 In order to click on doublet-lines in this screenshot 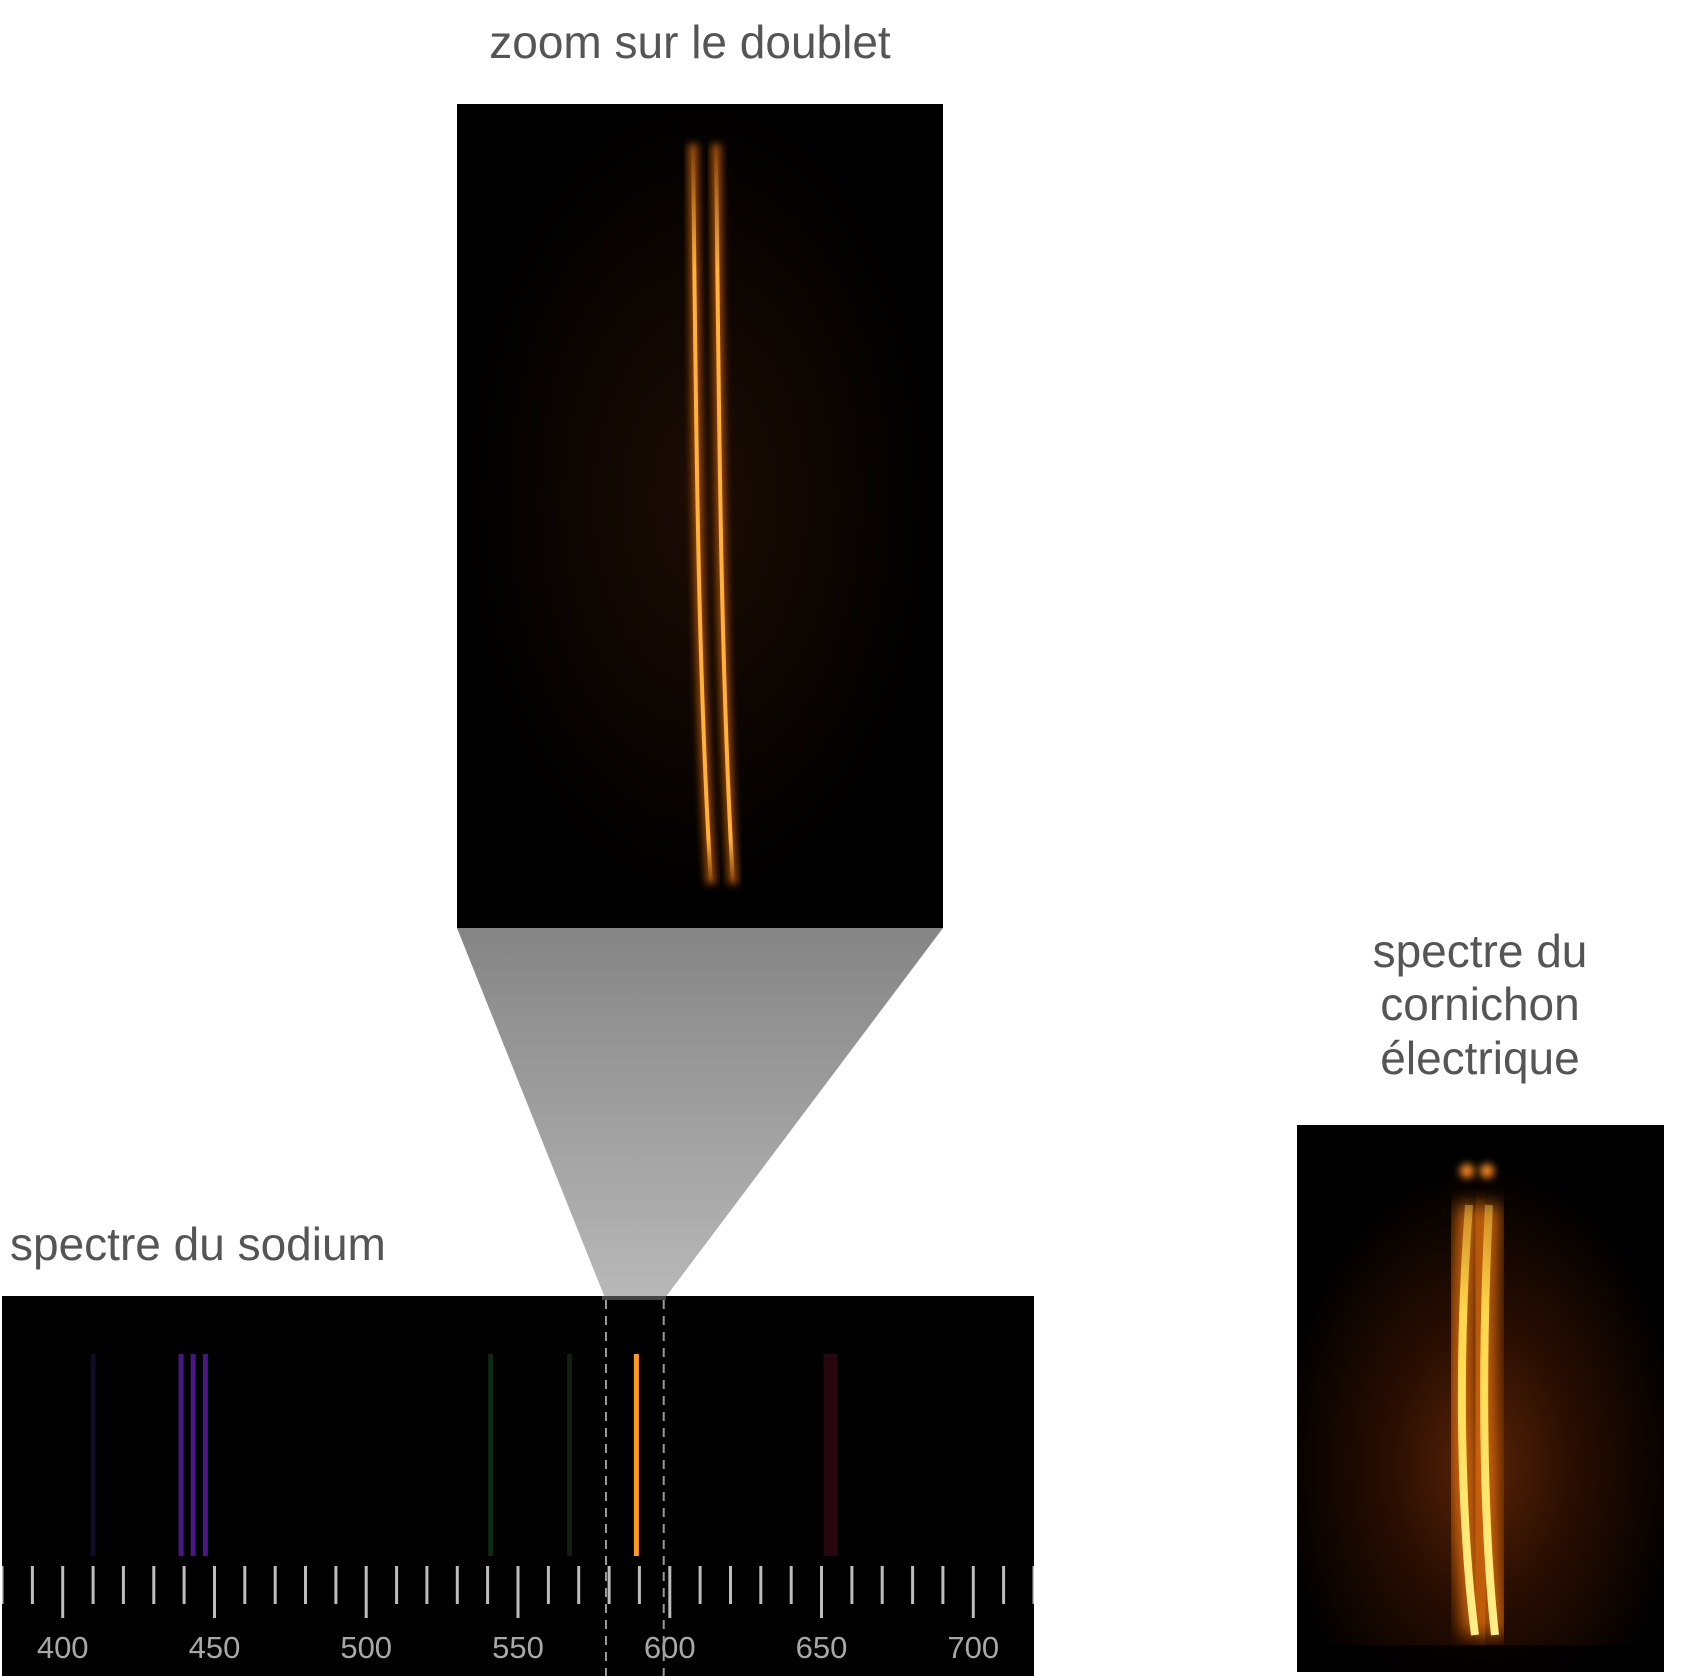, I will do `click(713, 514)`.